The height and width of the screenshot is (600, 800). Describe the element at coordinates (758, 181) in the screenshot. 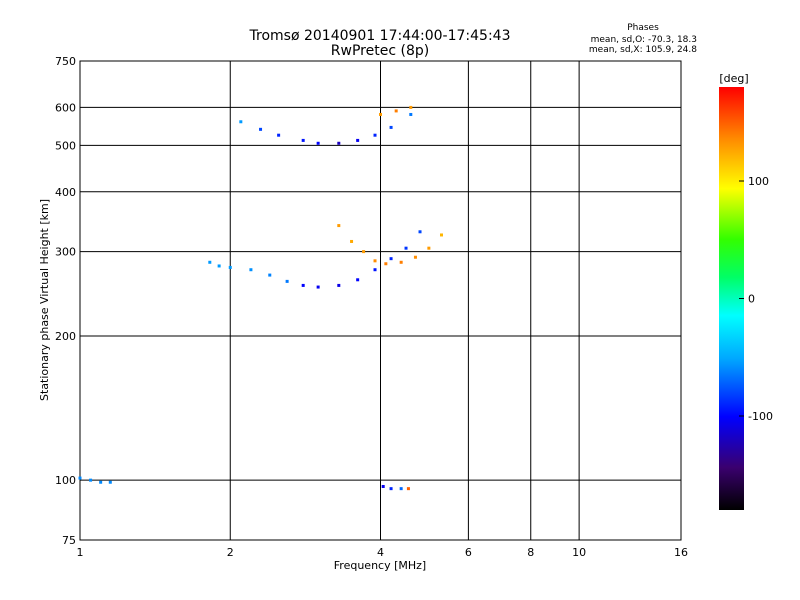

I see `colorbar-tick-label: 100` at that location.